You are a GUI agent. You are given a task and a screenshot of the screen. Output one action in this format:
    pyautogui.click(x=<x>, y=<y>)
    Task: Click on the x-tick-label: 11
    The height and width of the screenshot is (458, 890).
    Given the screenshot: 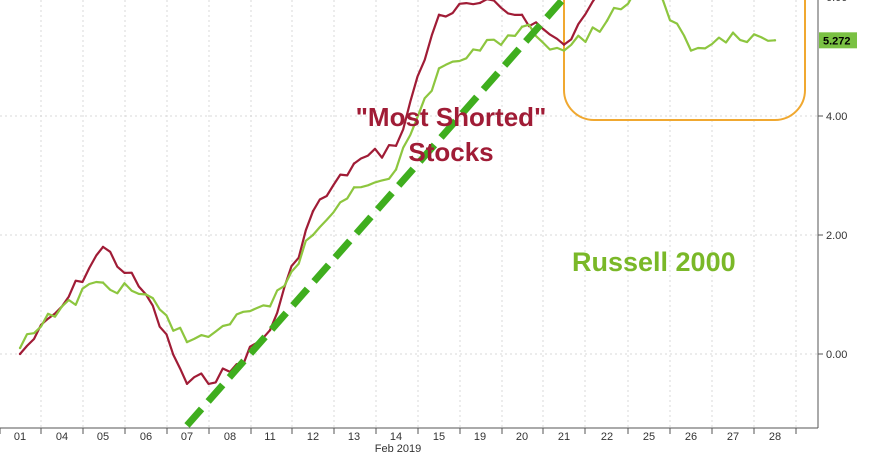 What is the action you would take?
    pyautogui.click(x=269, y=437)
    